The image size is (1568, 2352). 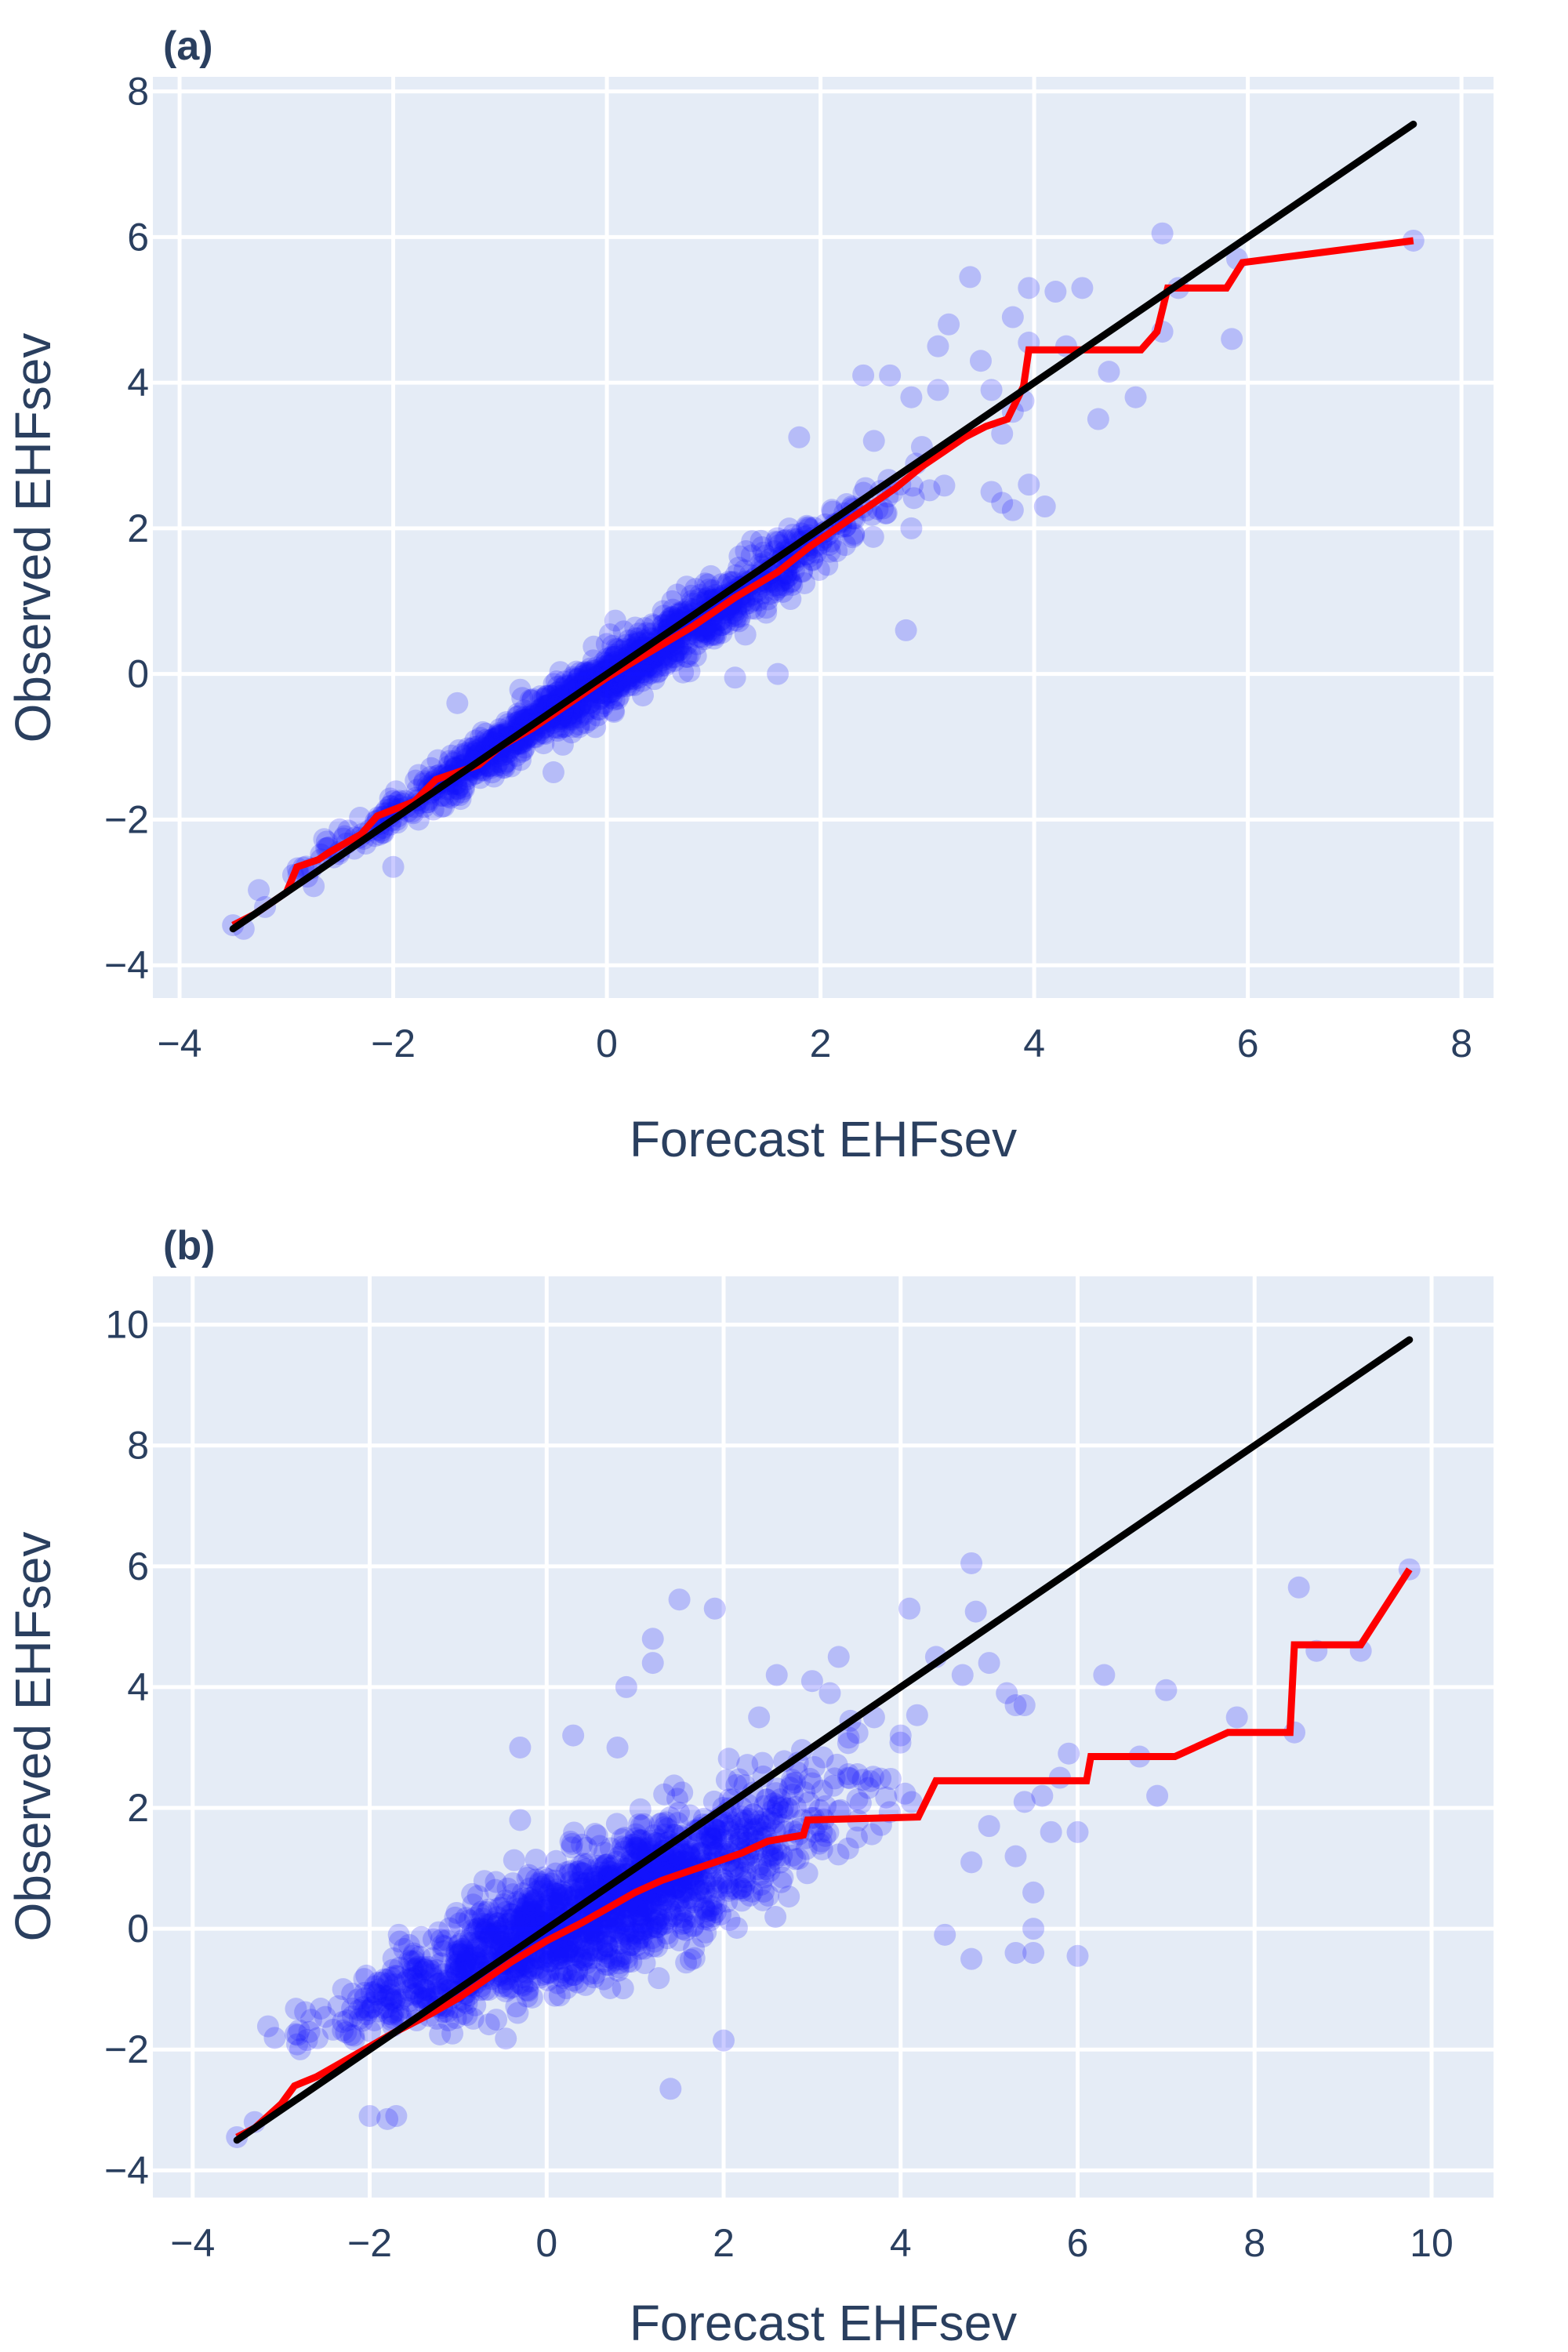 I want to click on panel-b-x-axis-title: Forecast EHFsev, so click(x=824, y=2323).